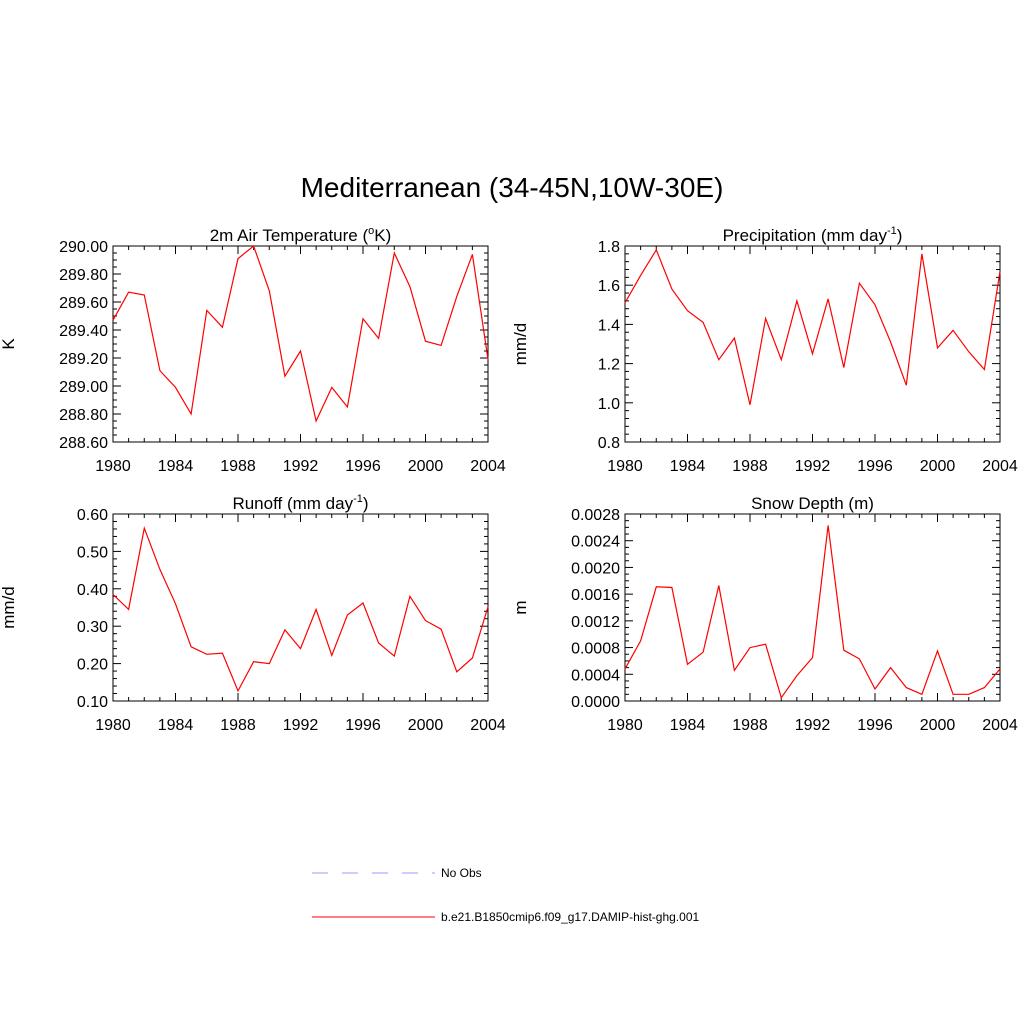 The height and width of the screenshot is (1024, 1024). What do you see at coordinates (609, 247) in the screenshot?
I see `y-tick-label: 1.8` at bounding box center [609, 247].